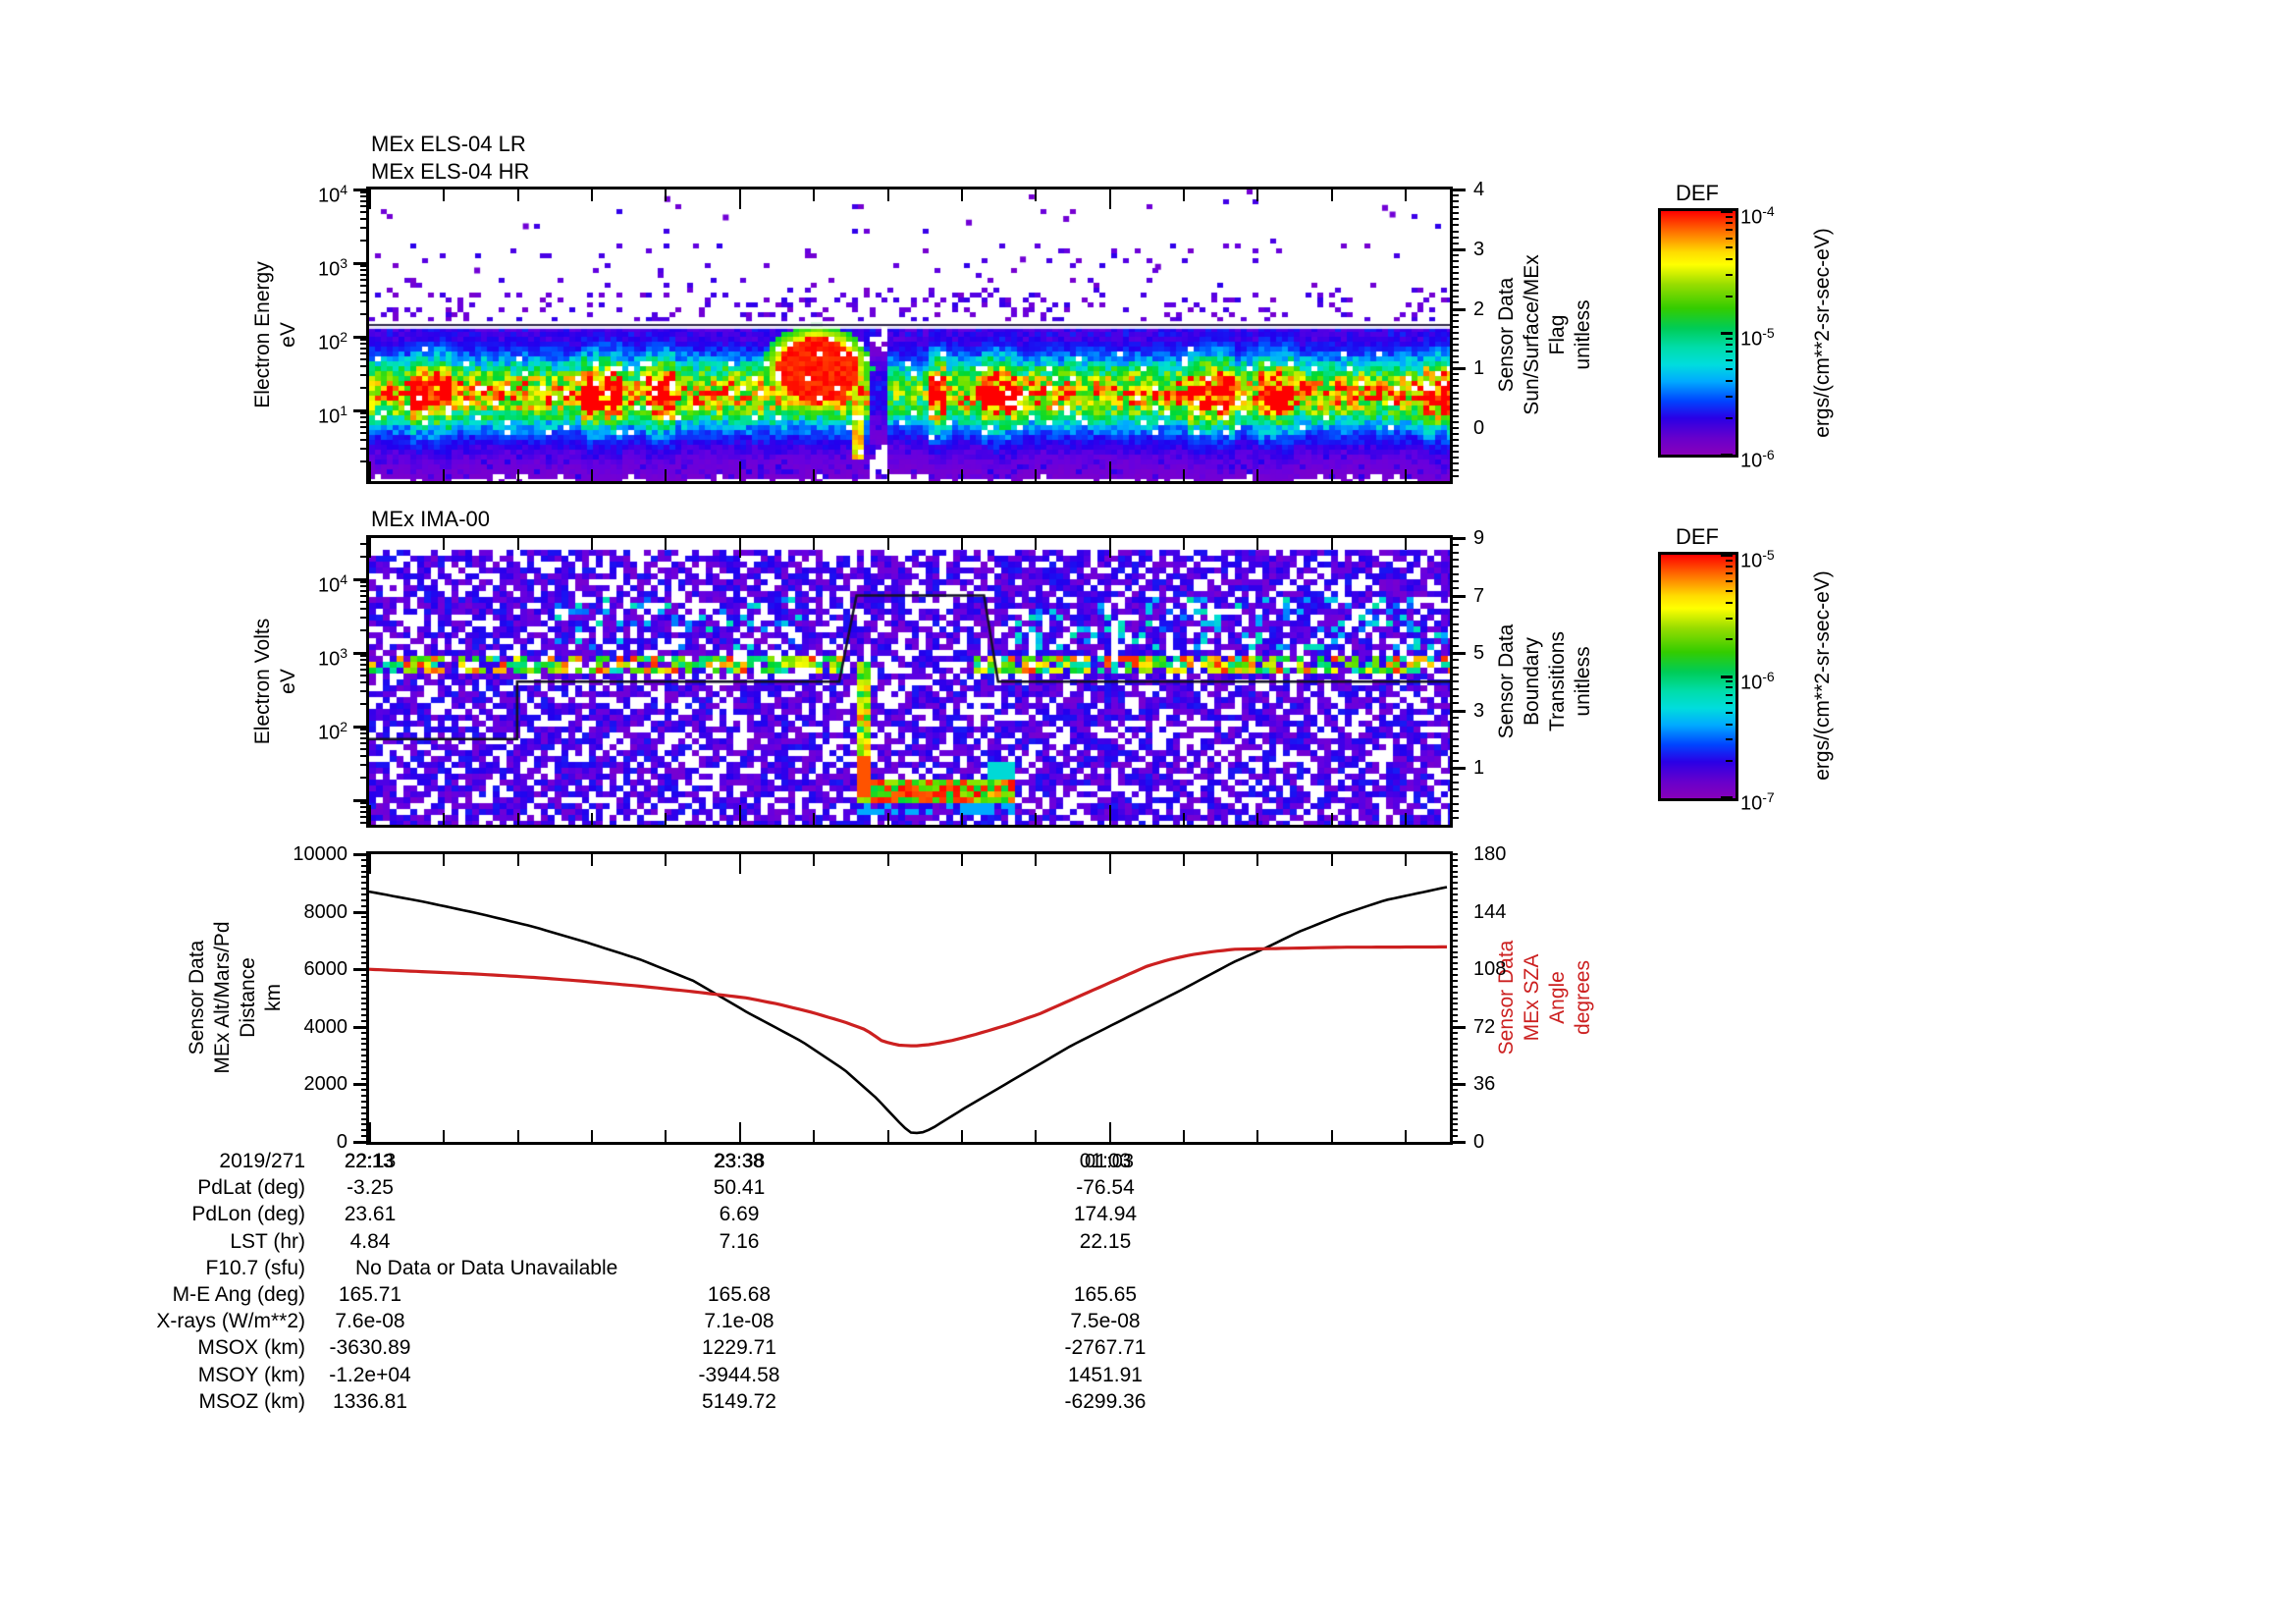  I want to click on bottom-right-axis-label-line: Angle, so click(1558, 997).